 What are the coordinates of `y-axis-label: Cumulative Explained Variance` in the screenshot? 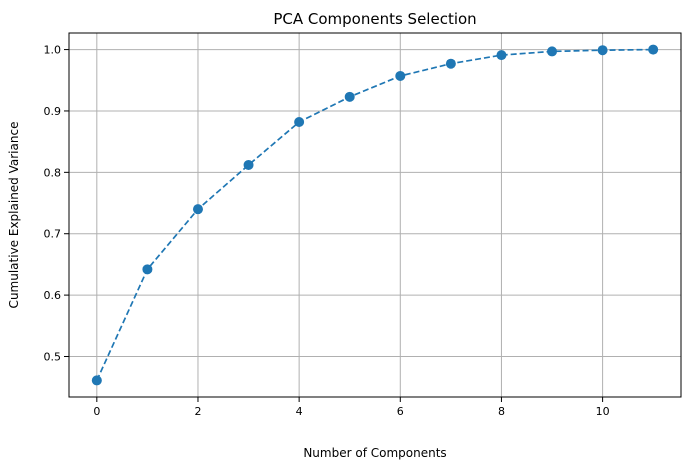 It's located at (14, 215).